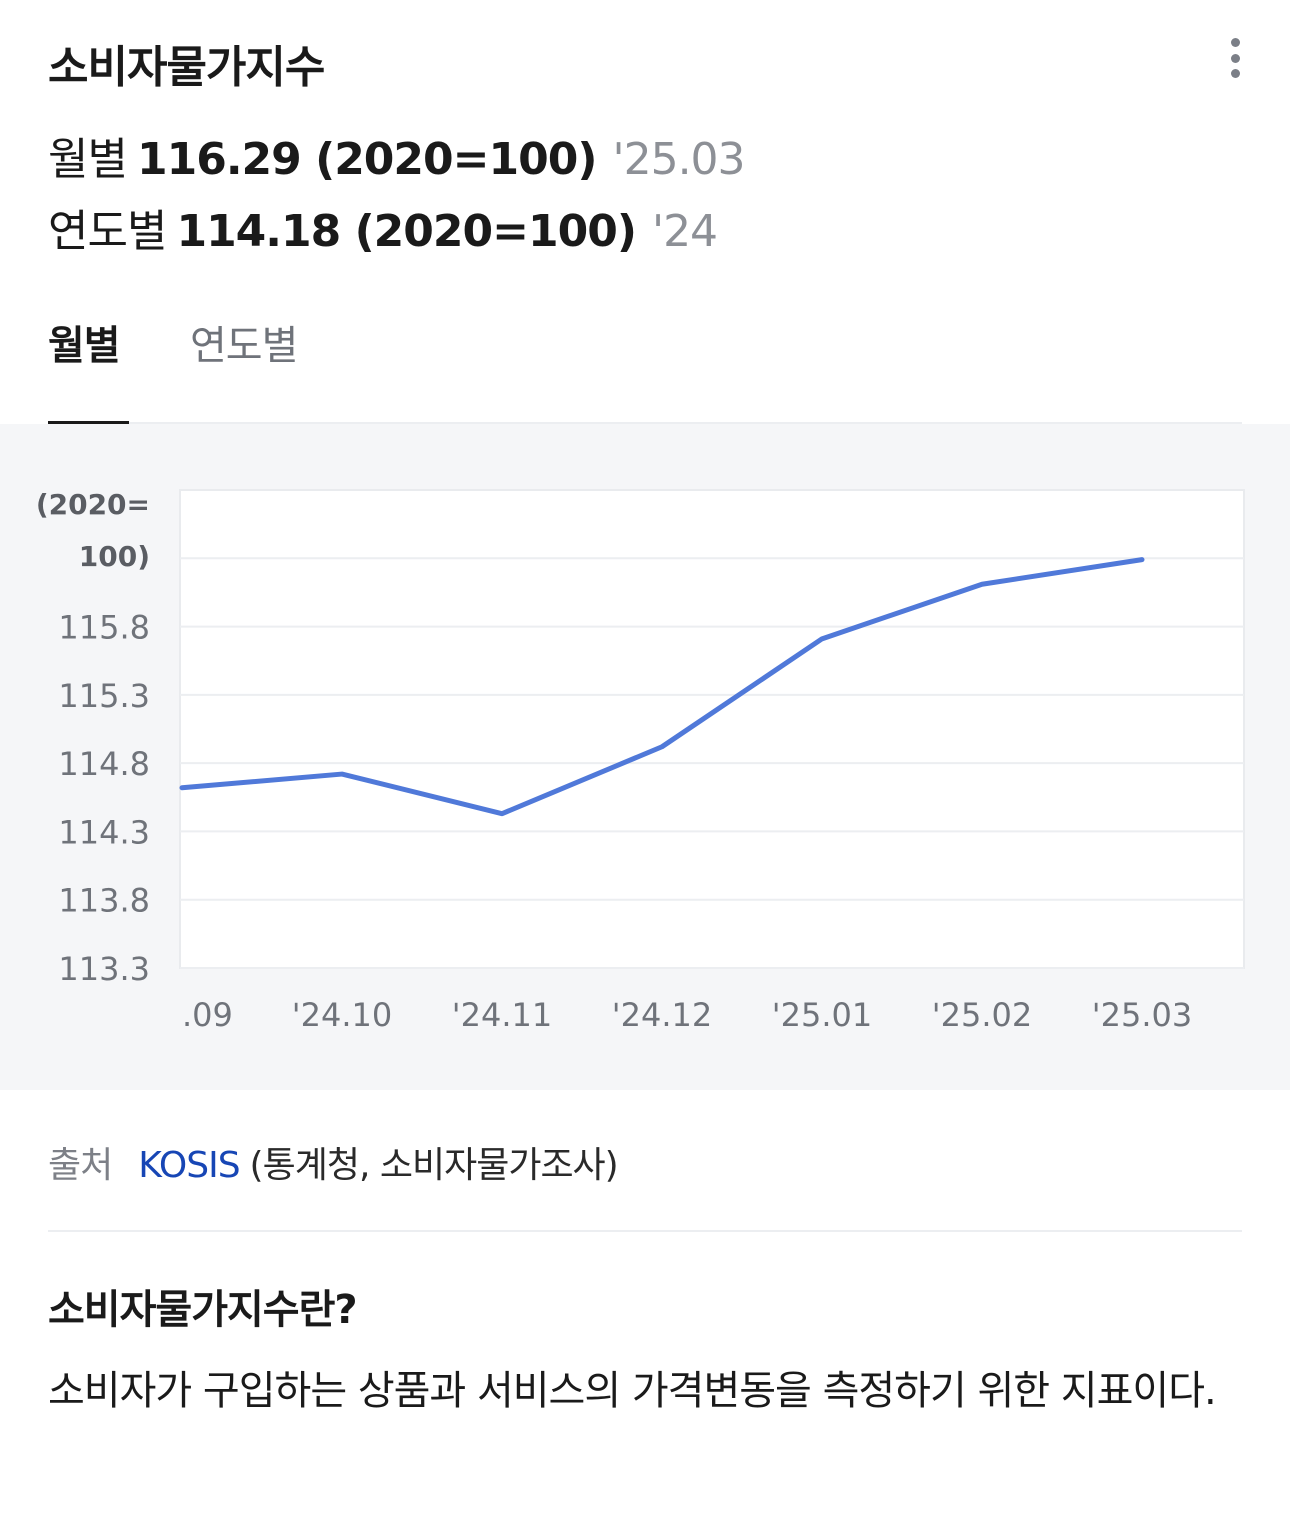  What do you see at coordinates (93, 504) in the screenshot?
I see `y-axis-label: (2020=` at bounding box center [93, 504].